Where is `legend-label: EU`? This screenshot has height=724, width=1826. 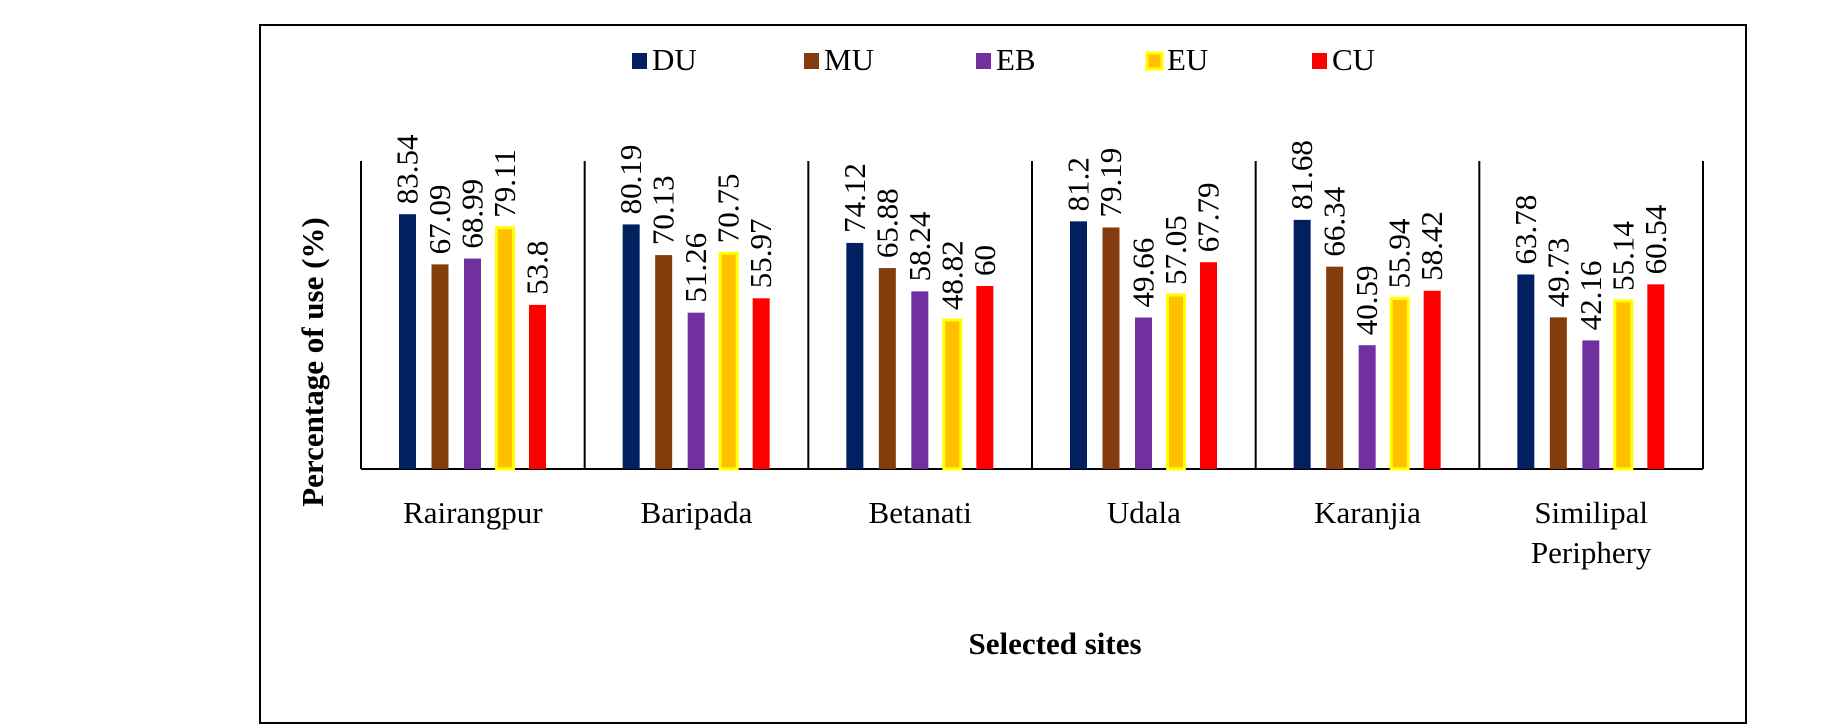
legend-label: EU is located at coordinates (1187, 59).